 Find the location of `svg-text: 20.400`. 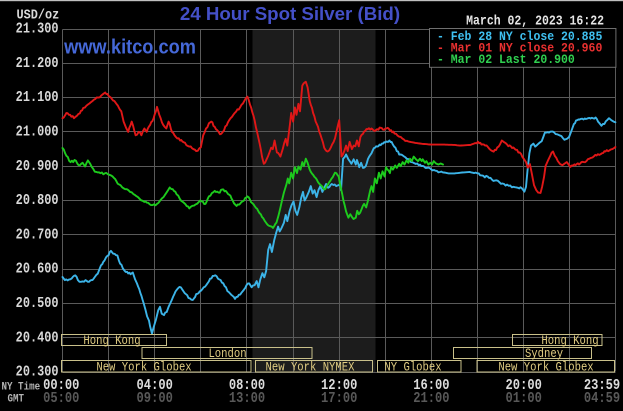

svg-text: 20.400 is located at coordinates (37, 337).